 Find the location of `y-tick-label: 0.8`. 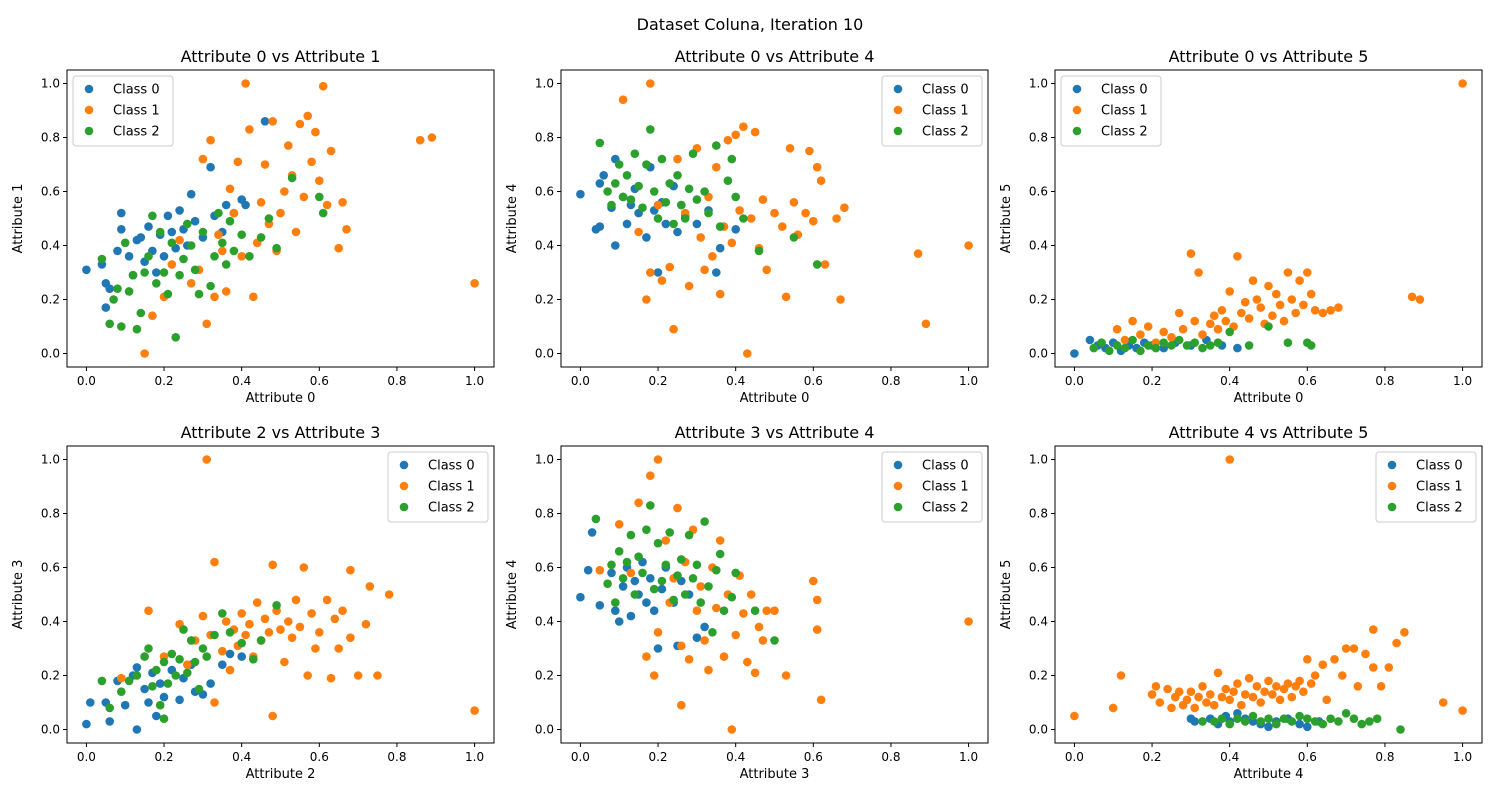

y-tick-label: 0.8 is located at coordinates (50, 138).